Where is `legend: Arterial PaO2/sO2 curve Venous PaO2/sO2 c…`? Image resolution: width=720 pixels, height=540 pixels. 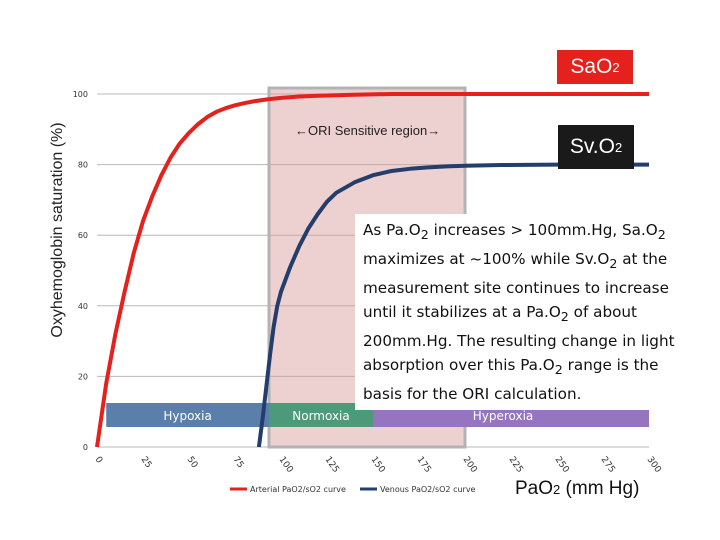
legend: Arterial PaO2/sO2 curve Venous PaO2/sO2 c… is located at coordinates (353, 489).